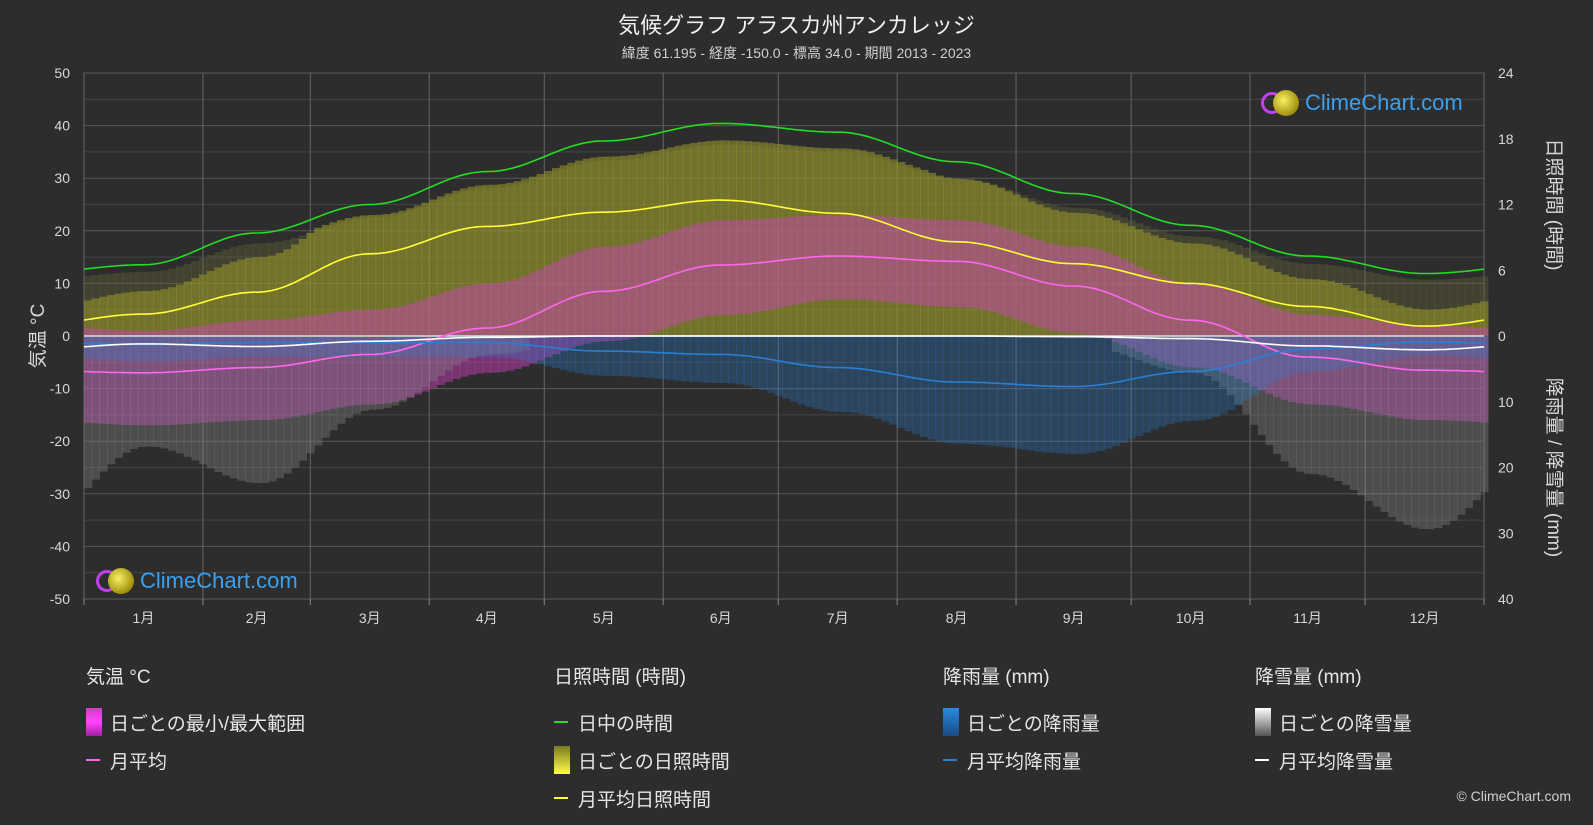 Image resolution: width=1593 pixels, height=825 pixels. I want to click on sunshine-avg-line, so click(784, 263).